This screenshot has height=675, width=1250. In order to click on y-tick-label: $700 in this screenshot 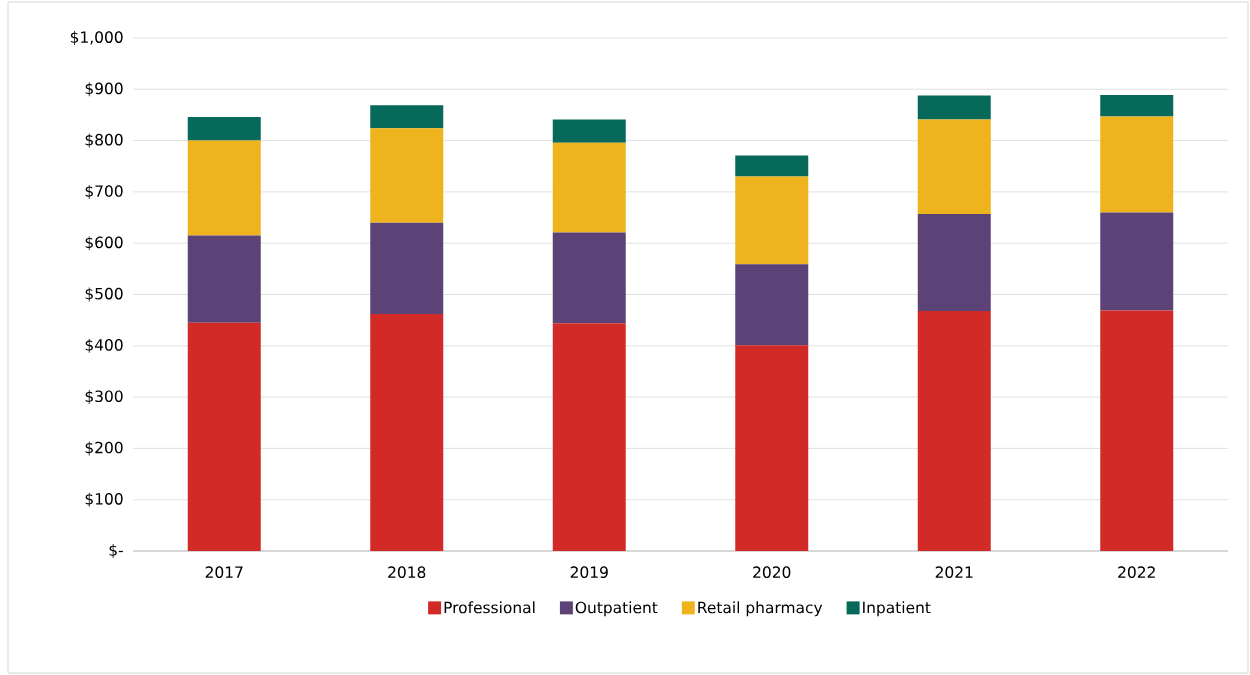, I will do `click(104, 191)`.